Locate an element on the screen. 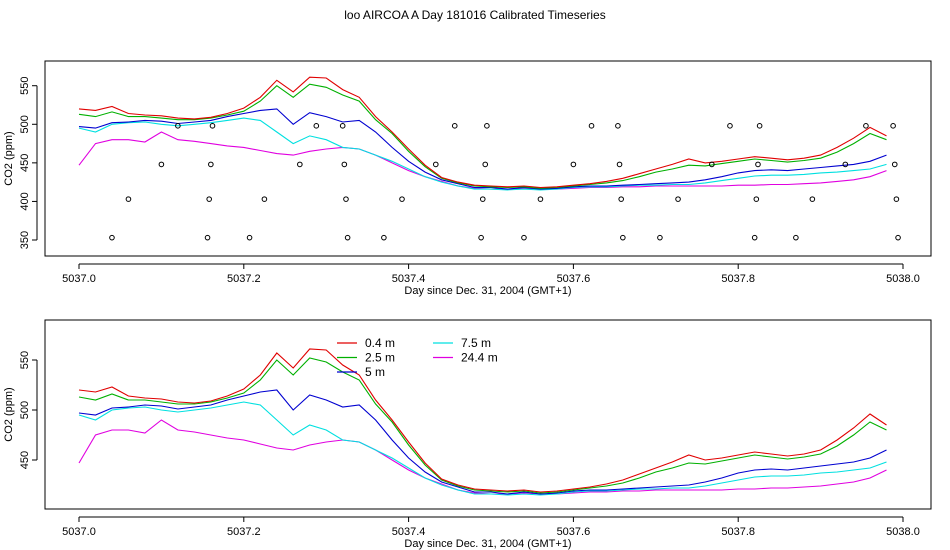  legend-label: 5 m is located at coordinates (375, 372).